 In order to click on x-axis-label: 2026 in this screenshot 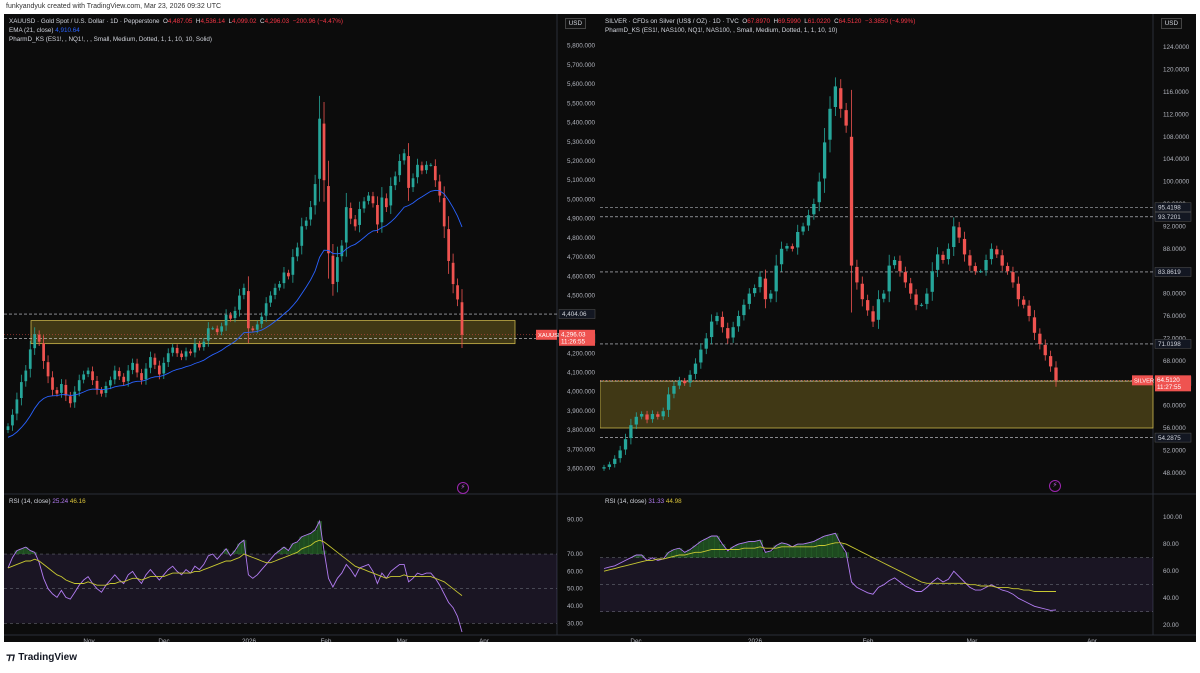, I will do `click(755, 640)`.